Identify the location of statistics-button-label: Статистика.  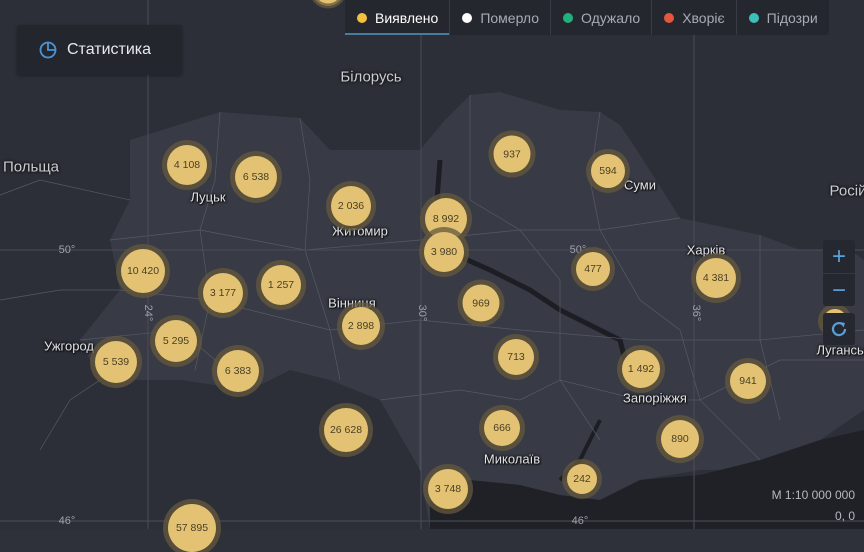
(109, 49).